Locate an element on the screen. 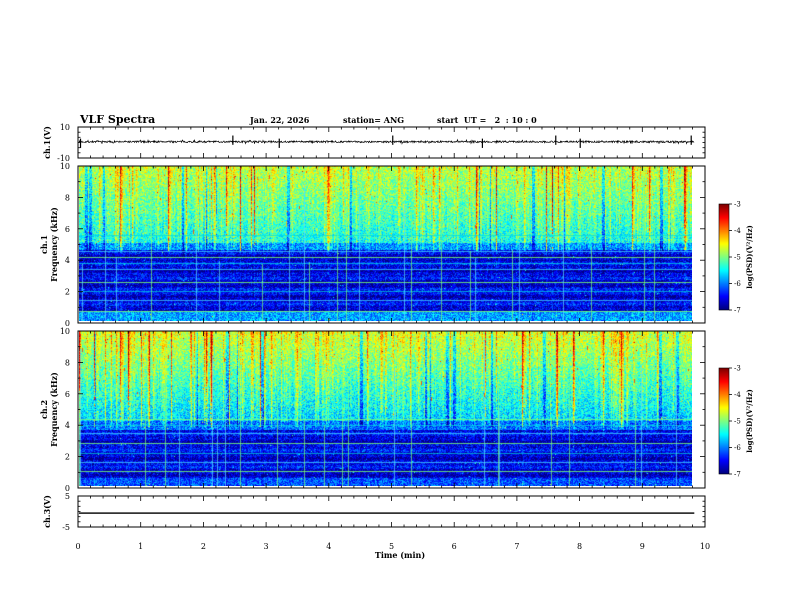 The height and width of the screenshot is (612, 792). ch2-freq-tick-2: 2 is located at coordinates (67, 457).